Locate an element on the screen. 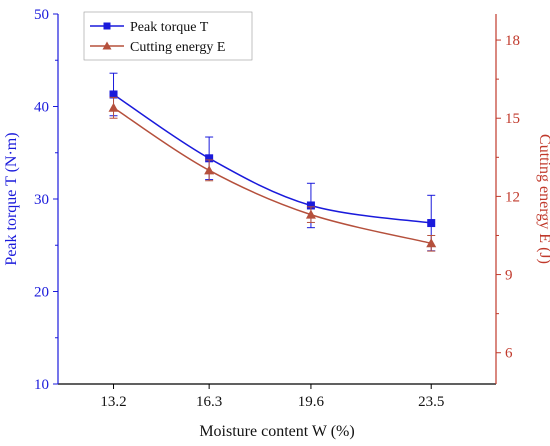 The width and height of the screenshot is (550, 446). legend-marker-energy is located at coordinates (107, 45).